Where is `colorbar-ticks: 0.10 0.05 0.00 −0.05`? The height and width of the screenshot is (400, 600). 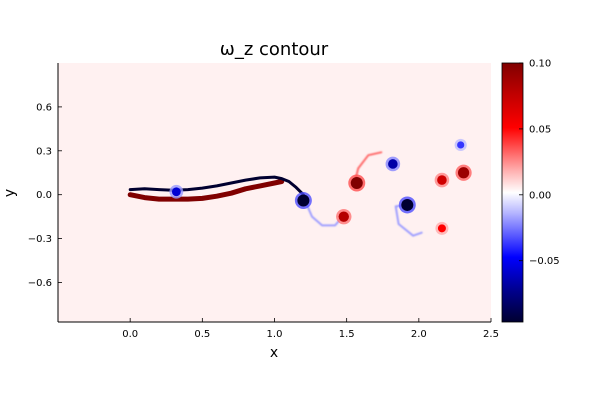 colorbar-ticks: 0.10 0.05 0.00 −0.05 is located at coordinates (539, 163).